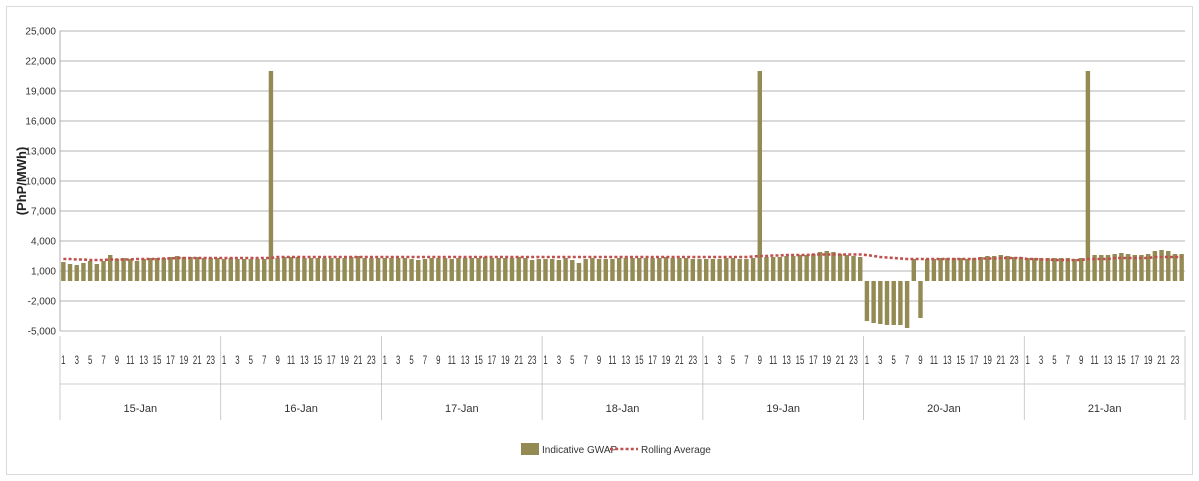 The width and height of the screenshot is (1199, 481). I want to click on x-hour-label: 3, so click(1041, 361).